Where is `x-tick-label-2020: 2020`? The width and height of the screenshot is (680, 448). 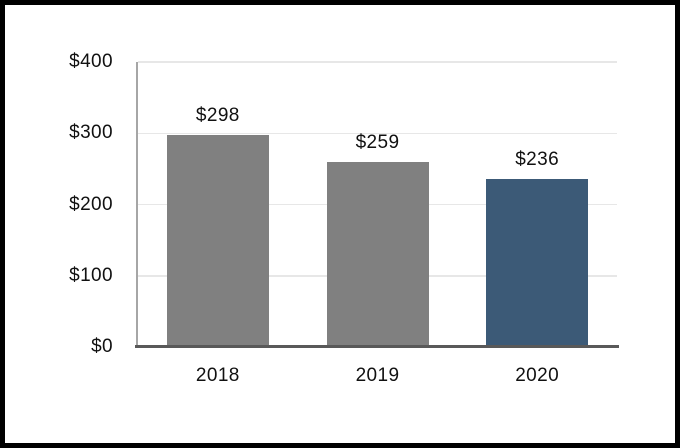 x-tick-label-2020: 2020 is located at coordinates (537, 375).